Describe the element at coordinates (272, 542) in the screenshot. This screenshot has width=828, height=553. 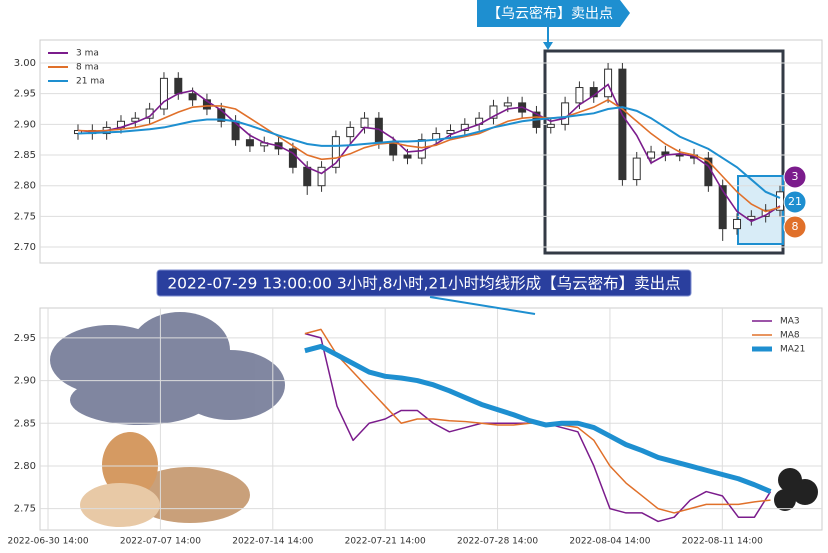
I see `x-tick-label: 2022-07-14 14:00` at that location.